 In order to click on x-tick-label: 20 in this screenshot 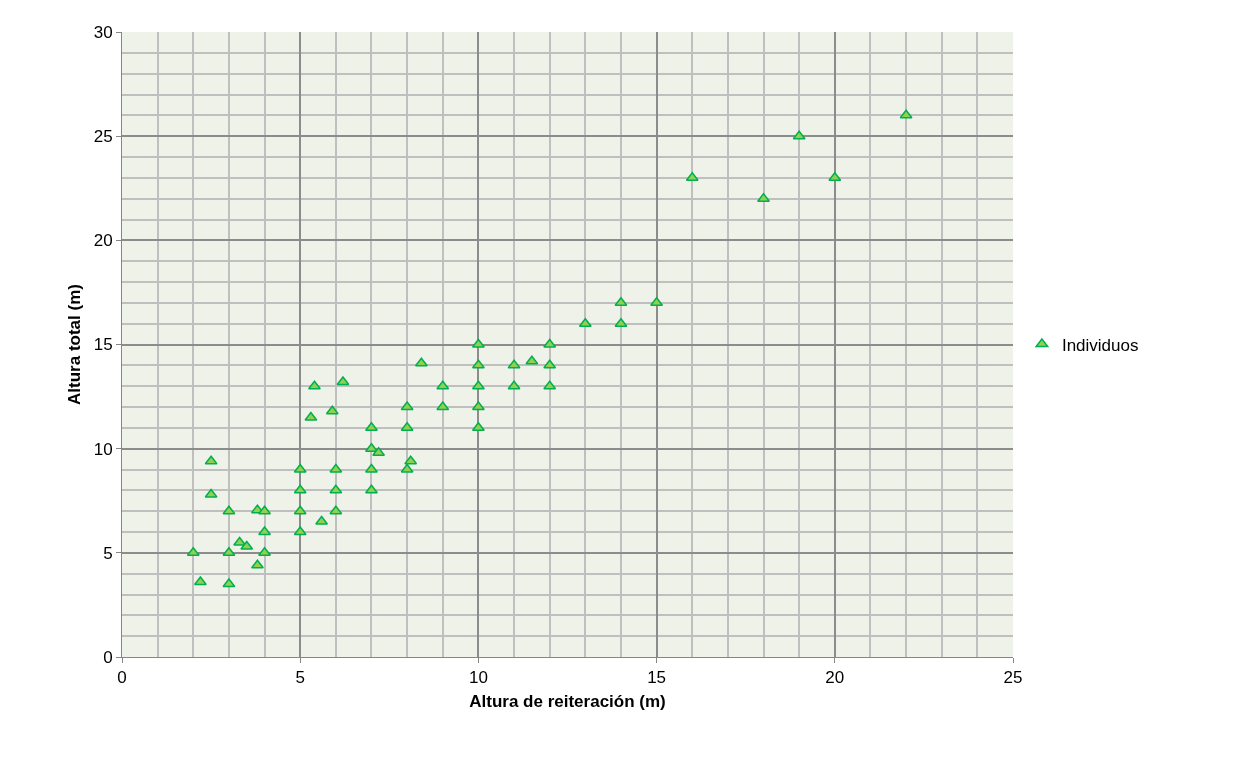, I will do `click(835, 678)`.